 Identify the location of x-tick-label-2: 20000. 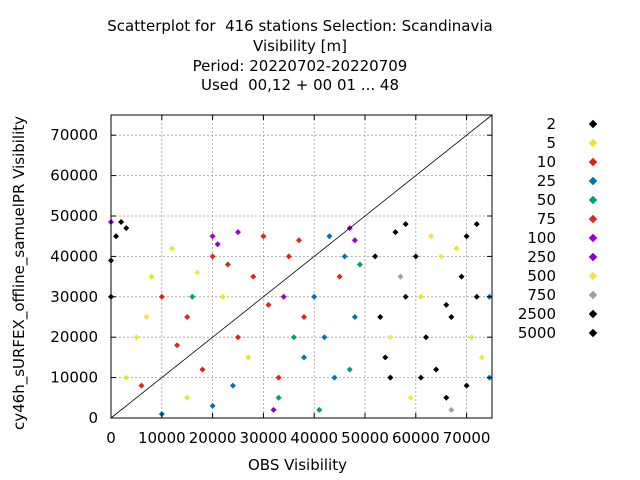
(213, 438).